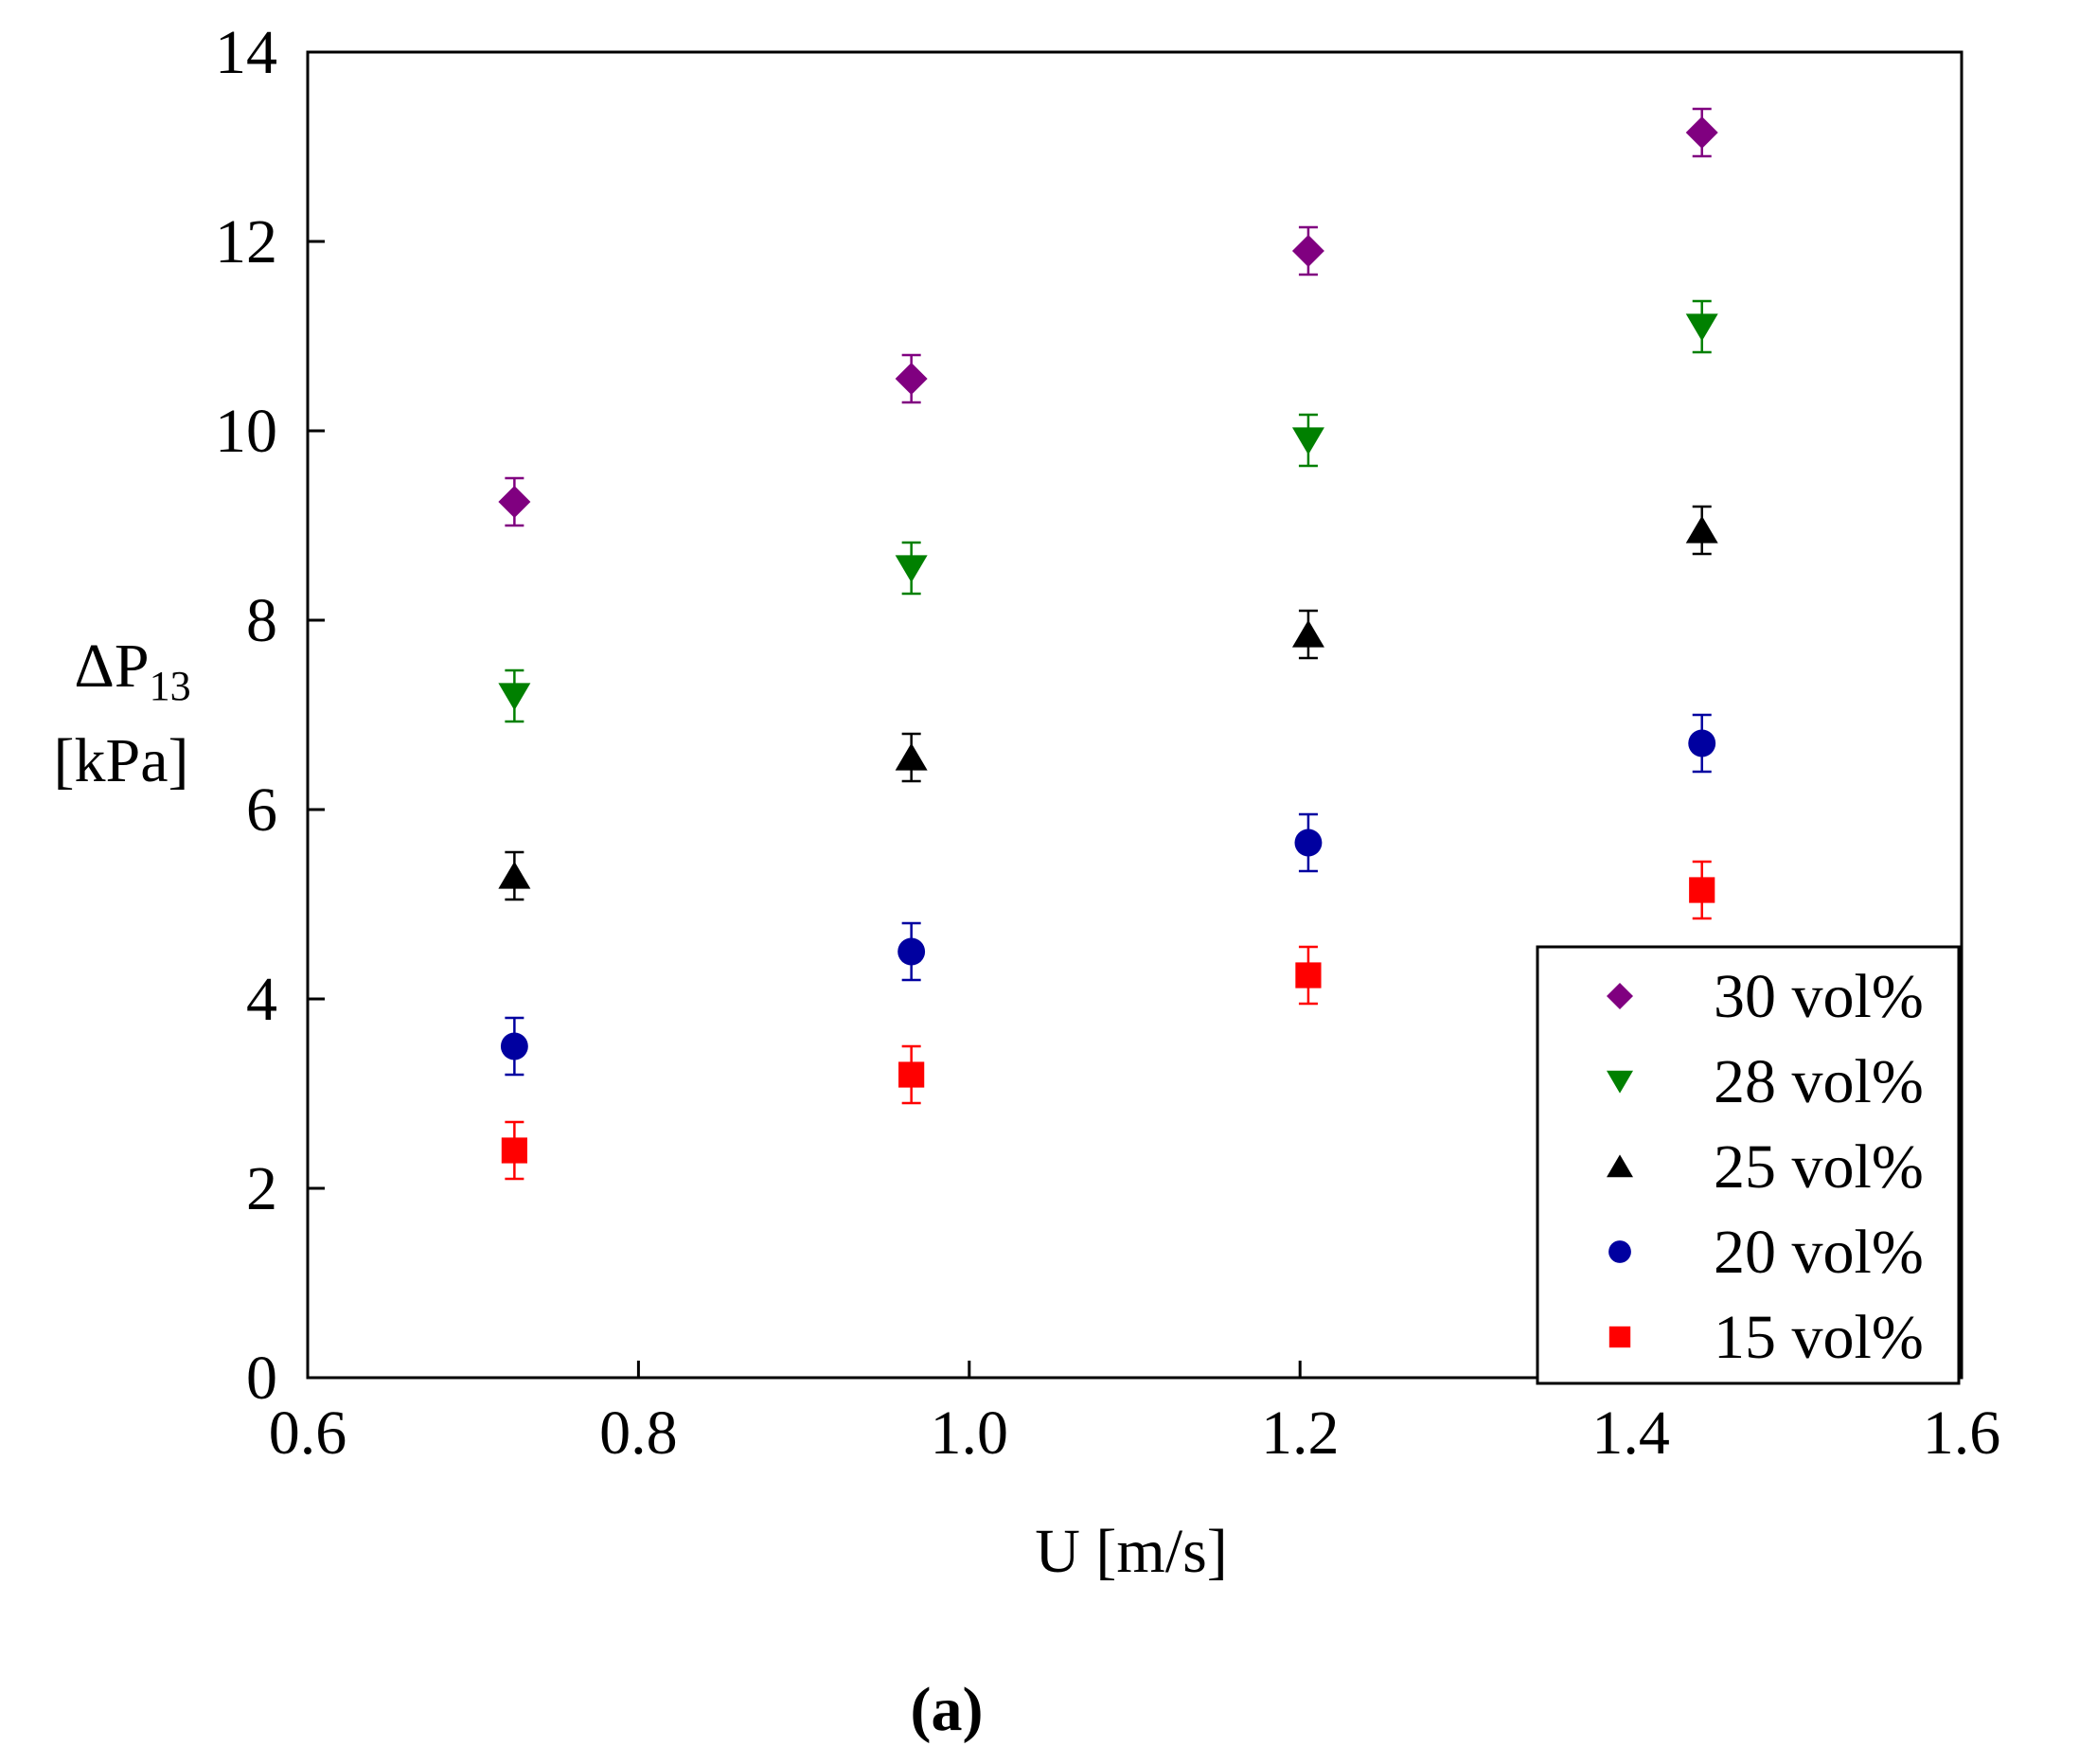  Describe the element at coordinates (1819, 1081) in the screenshot. I see `legend-label: 28 vol%` at that location.